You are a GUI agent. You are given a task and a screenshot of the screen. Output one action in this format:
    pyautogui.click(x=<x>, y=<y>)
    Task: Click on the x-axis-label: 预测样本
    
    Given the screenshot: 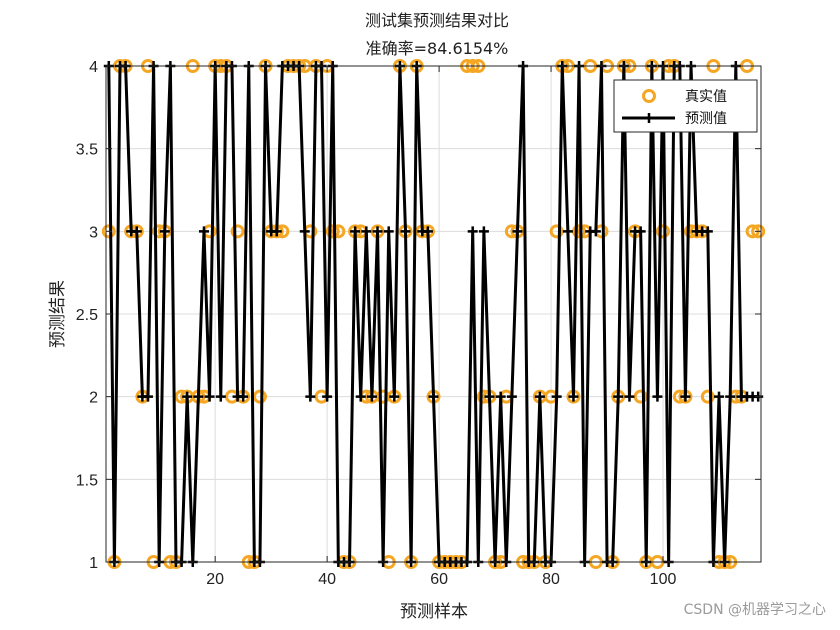 What is the action you would take?
    pyautogui.click(x=434, y=612)
    